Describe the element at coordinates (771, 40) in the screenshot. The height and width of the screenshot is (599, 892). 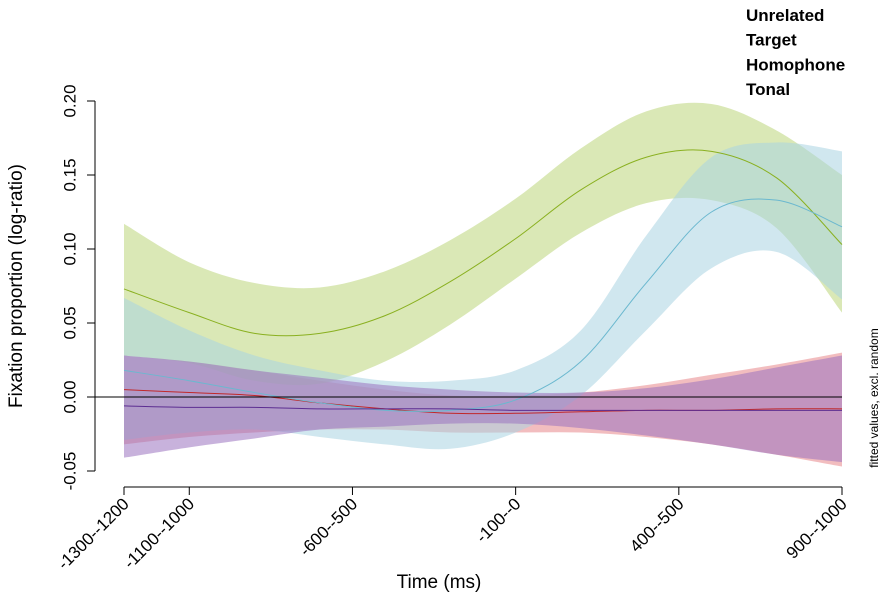
I see `legend-entry: Target` at that location.